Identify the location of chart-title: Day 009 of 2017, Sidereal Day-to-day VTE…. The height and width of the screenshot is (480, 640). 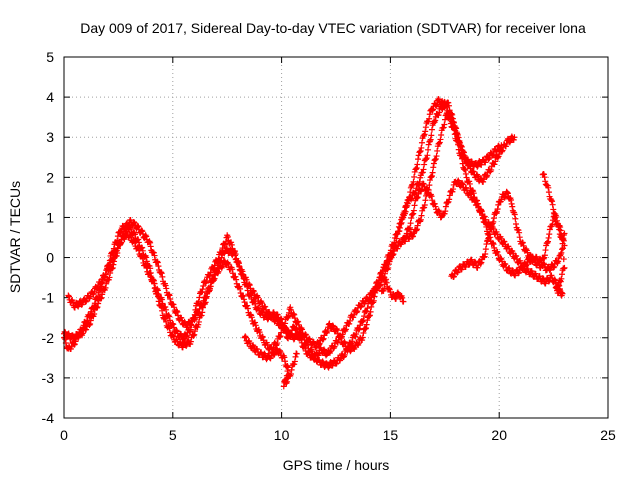
(333, 28).